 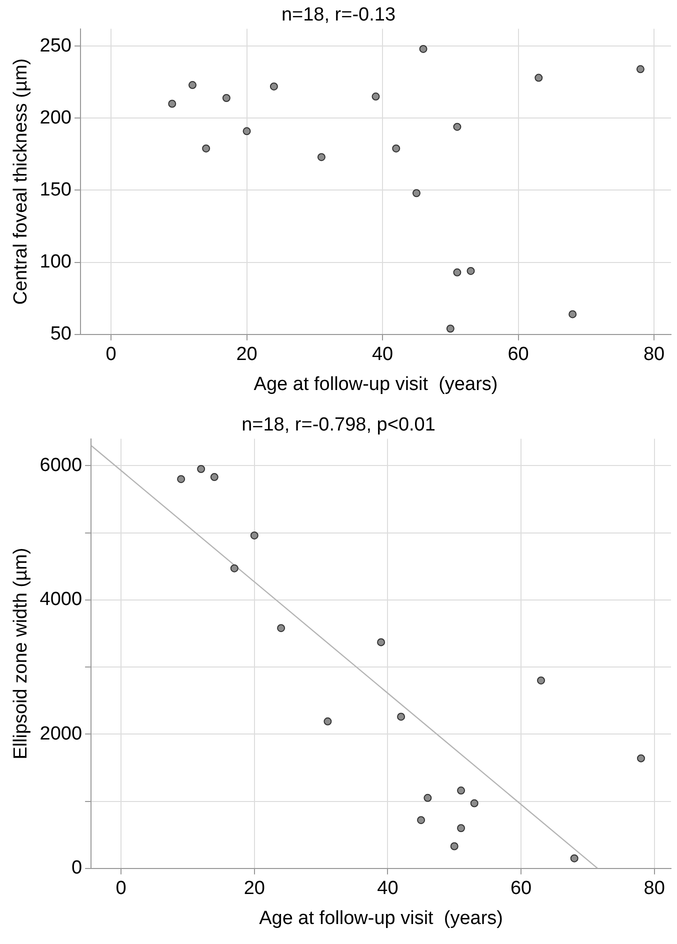 What do you see at coordinates (61, 599) in the screenshot?
I see `y-tick-label: 4000` at bounding box center [61, 599].